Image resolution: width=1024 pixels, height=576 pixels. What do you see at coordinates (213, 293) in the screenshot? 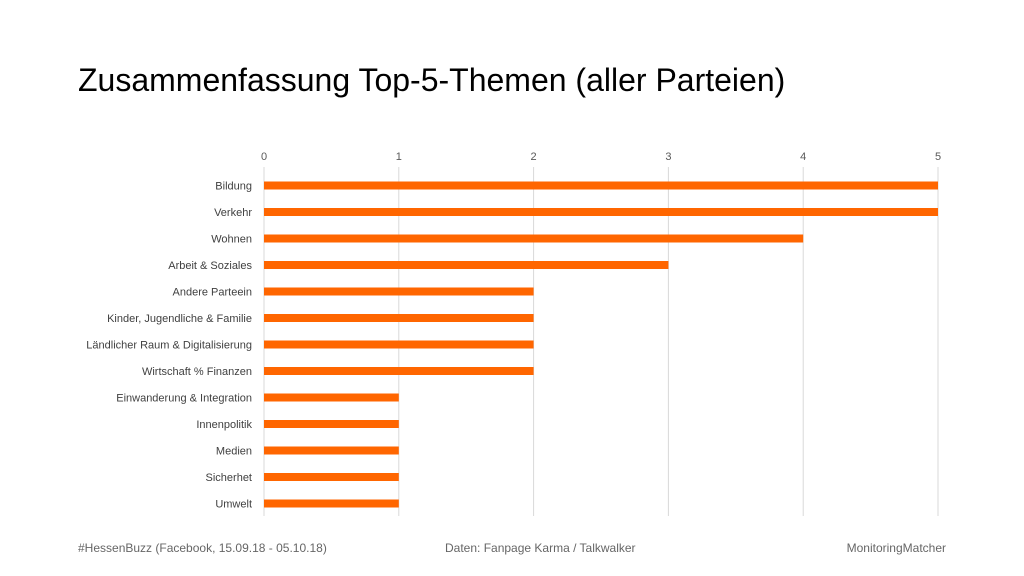
I see `category-label: Andere Parteein` at bounding box center [213, 293].